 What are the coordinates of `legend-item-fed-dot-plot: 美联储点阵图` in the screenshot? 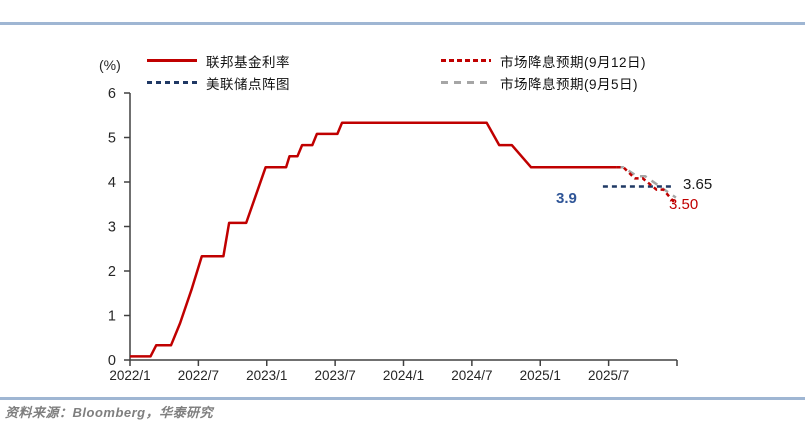 It's located at (218, 83).